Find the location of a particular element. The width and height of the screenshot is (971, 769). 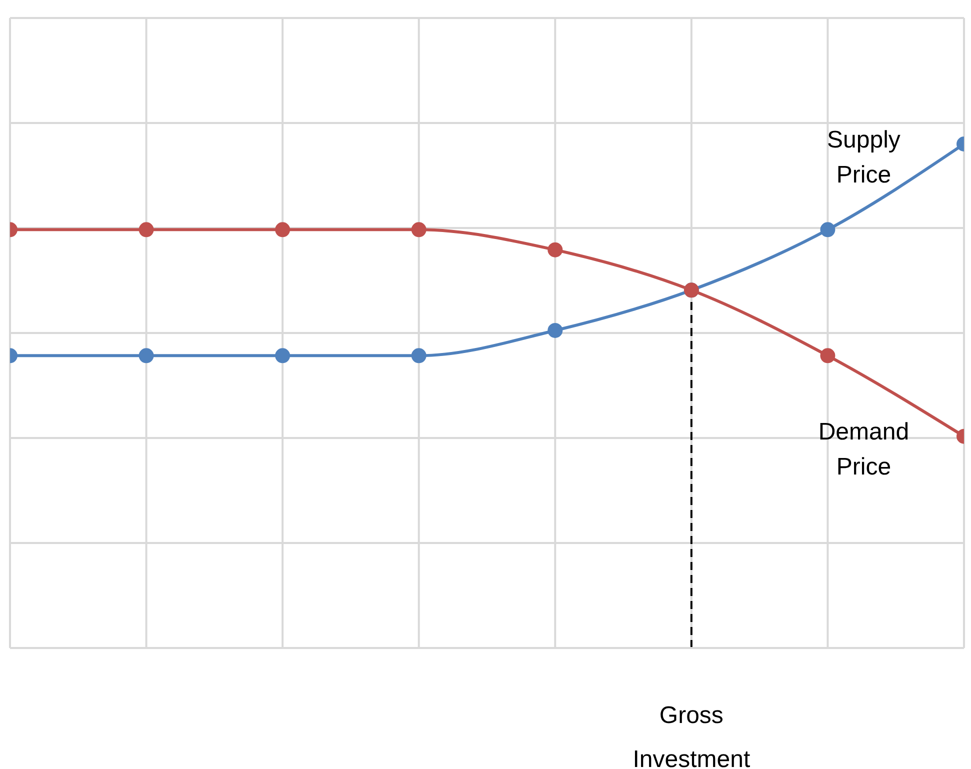

series-label: Demand Price is located at coordinates (864, 449).